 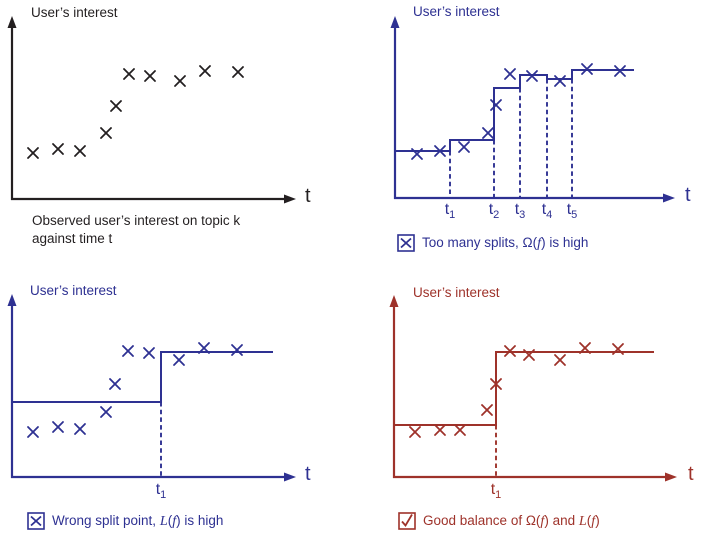 I want to click on caption-segment: ) and, so click(x=561, y=520).